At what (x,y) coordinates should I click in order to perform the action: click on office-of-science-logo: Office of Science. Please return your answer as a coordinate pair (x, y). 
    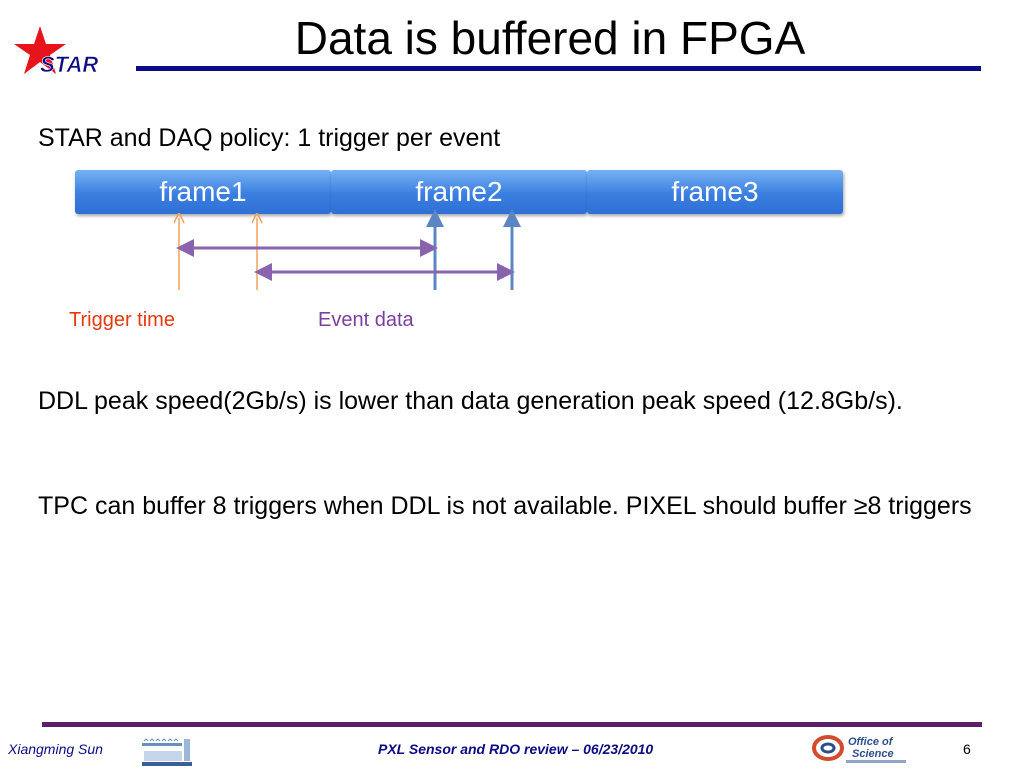
    Looking at the image, I should click on (859, 749).